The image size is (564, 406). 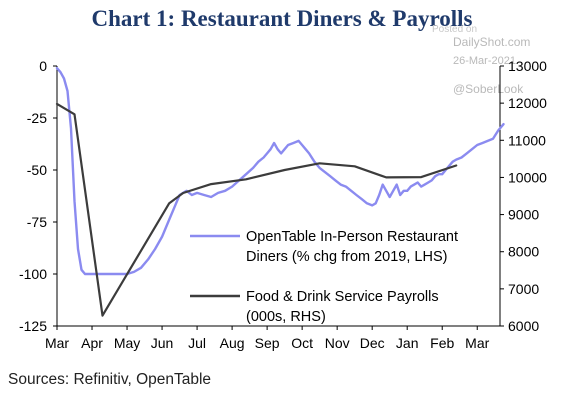 What do you see at coordinates (337, 343) in the screenshot?
I see `x-tick-label: Nov` at bounding box center [337, 343].